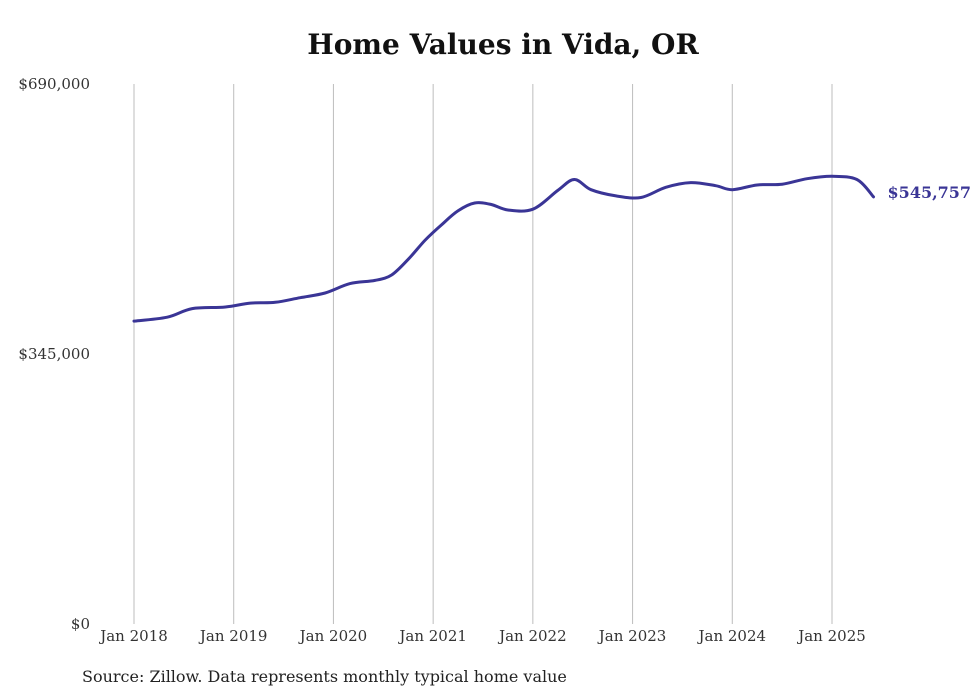 Image resolution: width=980 pixels, height=699 pixels. I want to click on x-tick-label: Jan 2025, so click(831, 636).